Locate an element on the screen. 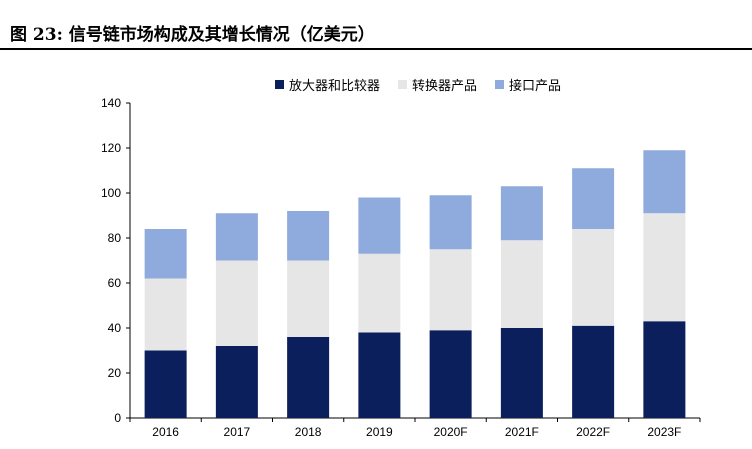  y-tick-label: 20 is located at coordinates (115, 373).